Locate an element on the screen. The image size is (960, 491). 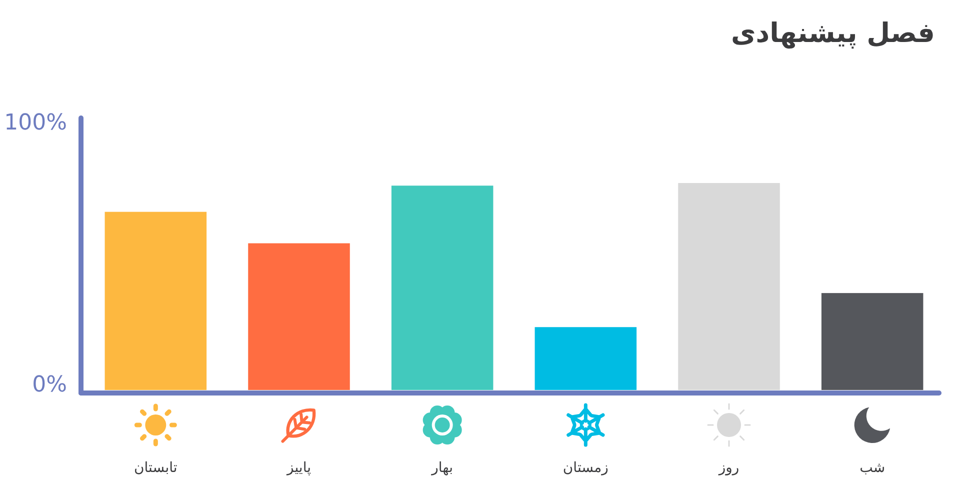
x-tick-label: زمستان is located at coordinates (585, 468).